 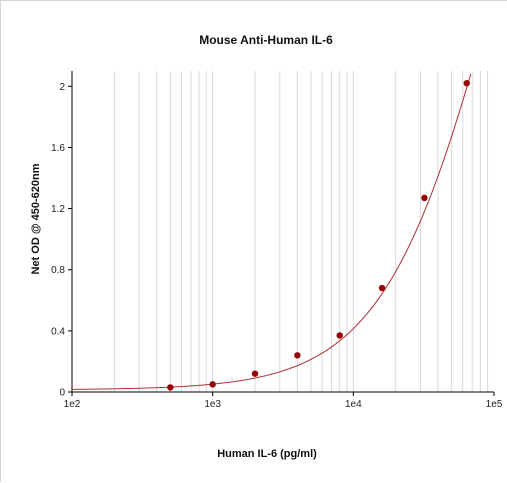 I want to click on y-tick-label: 1.6, so click(x=58, y=148).